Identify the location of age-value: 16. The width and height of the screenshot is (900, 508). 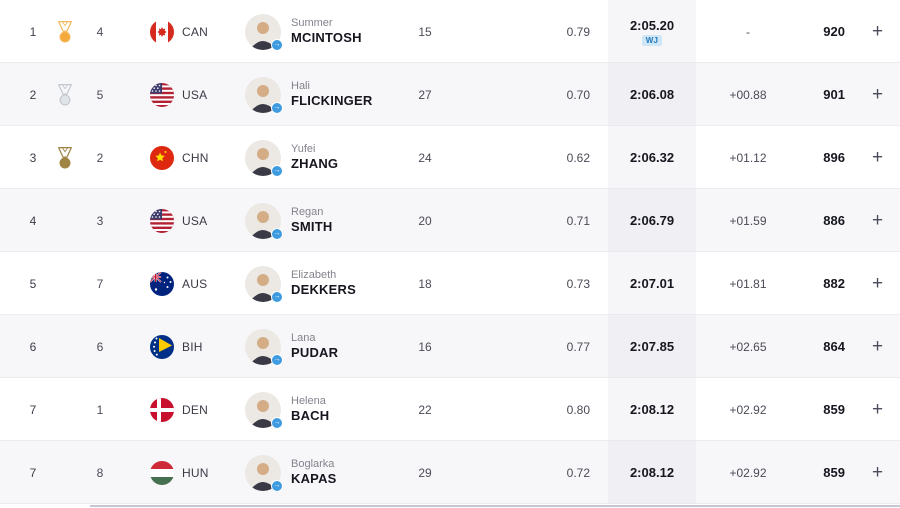
(425, 346).